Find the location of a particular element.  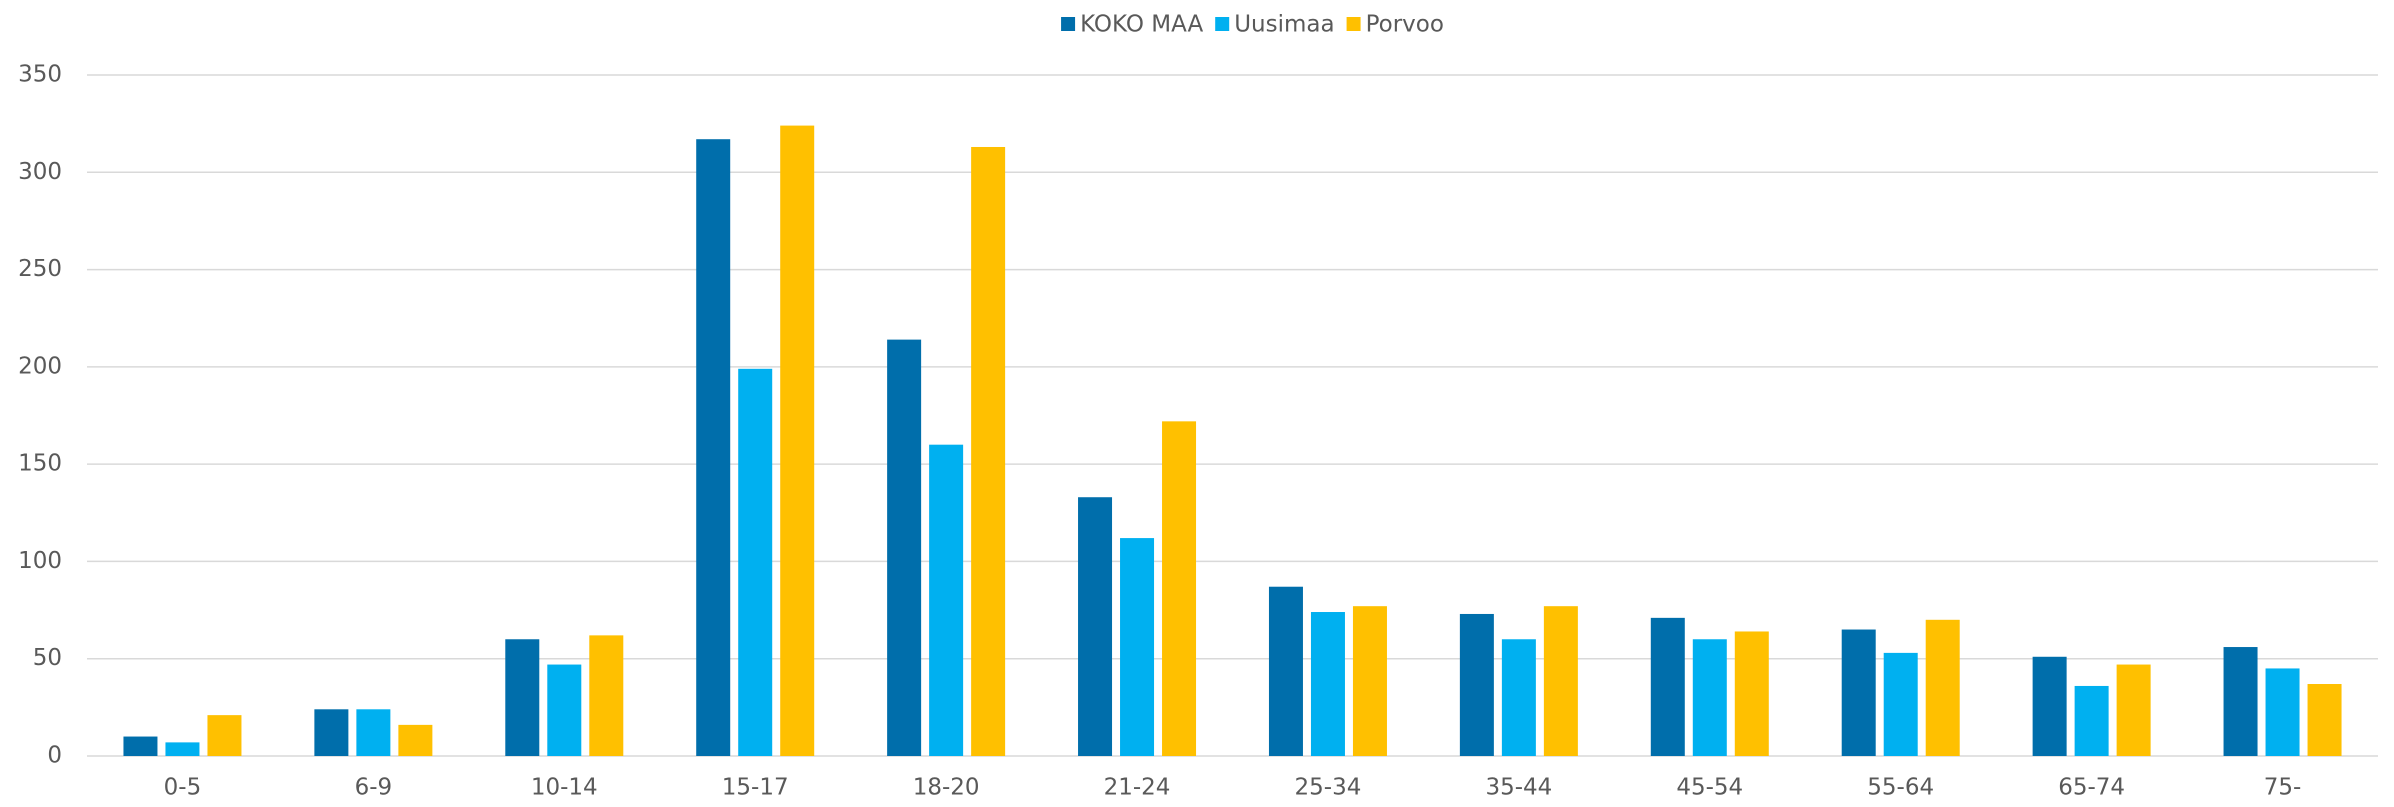

legend-label: KOKO MAA is located at coordinates (1141, 25).